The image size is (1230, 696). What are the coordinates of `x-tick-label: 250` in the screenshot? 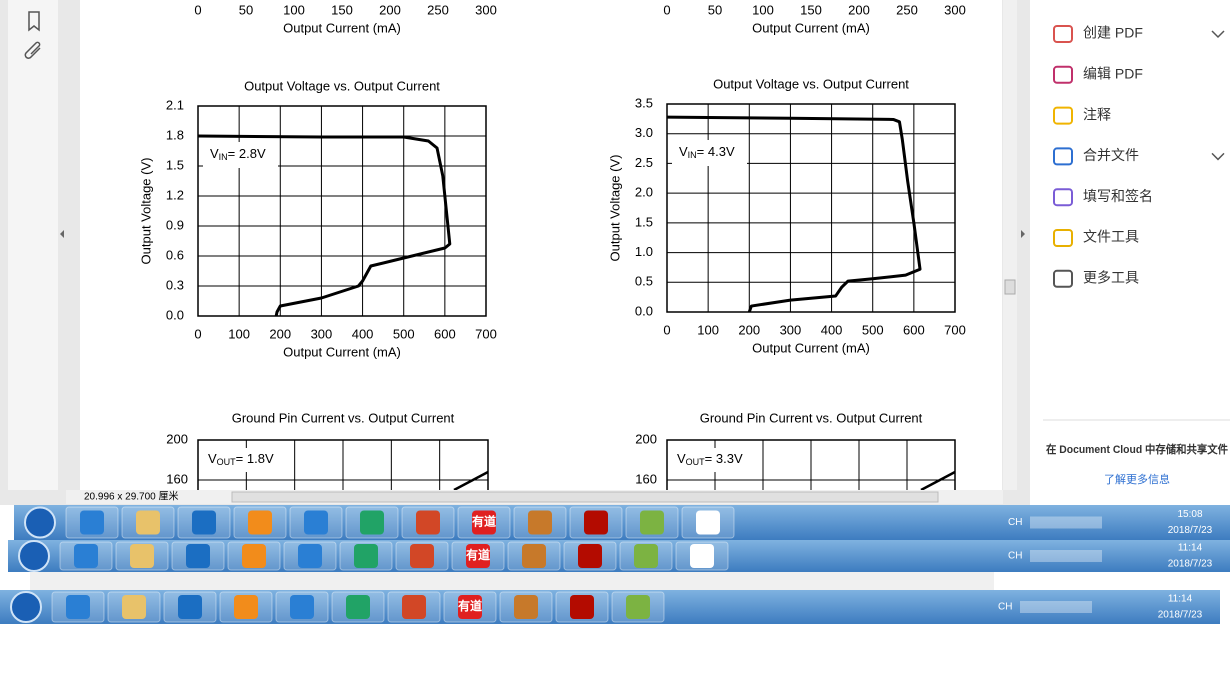 It's located at (438, 9).